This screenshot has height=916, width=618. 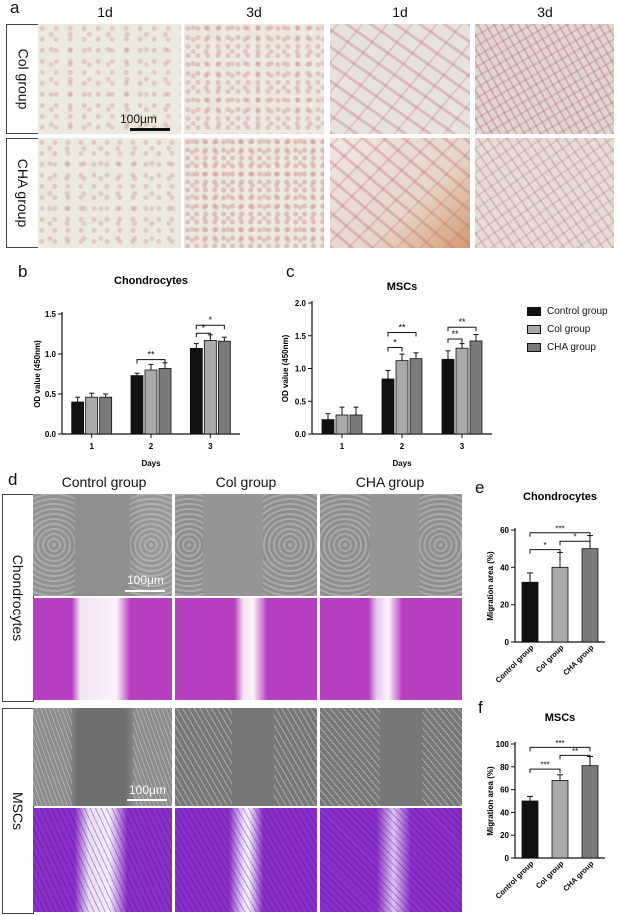 I want to click on micrograph-col-1d: 100μm, so click(x=109, y=79).